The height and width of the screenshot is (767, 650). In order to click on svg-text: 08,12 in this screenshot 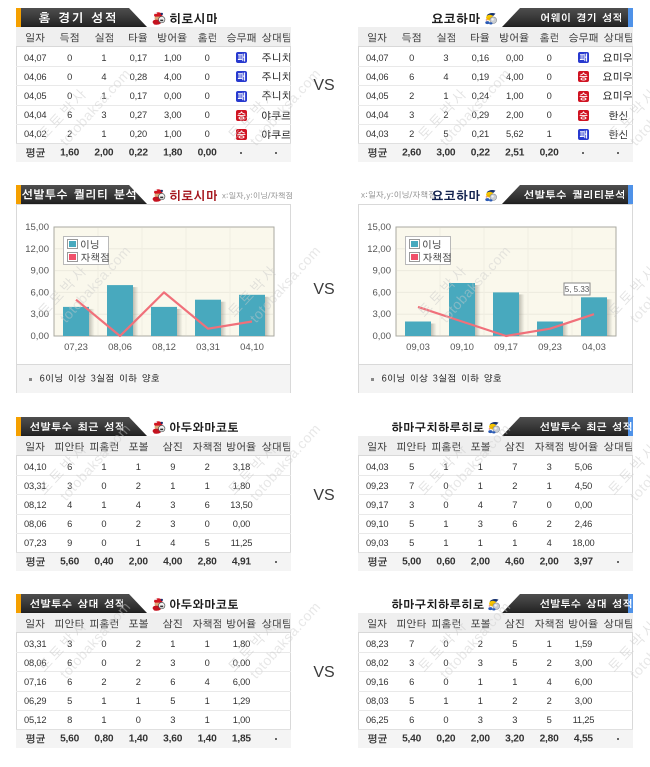, I will do `click(164, 347)`.